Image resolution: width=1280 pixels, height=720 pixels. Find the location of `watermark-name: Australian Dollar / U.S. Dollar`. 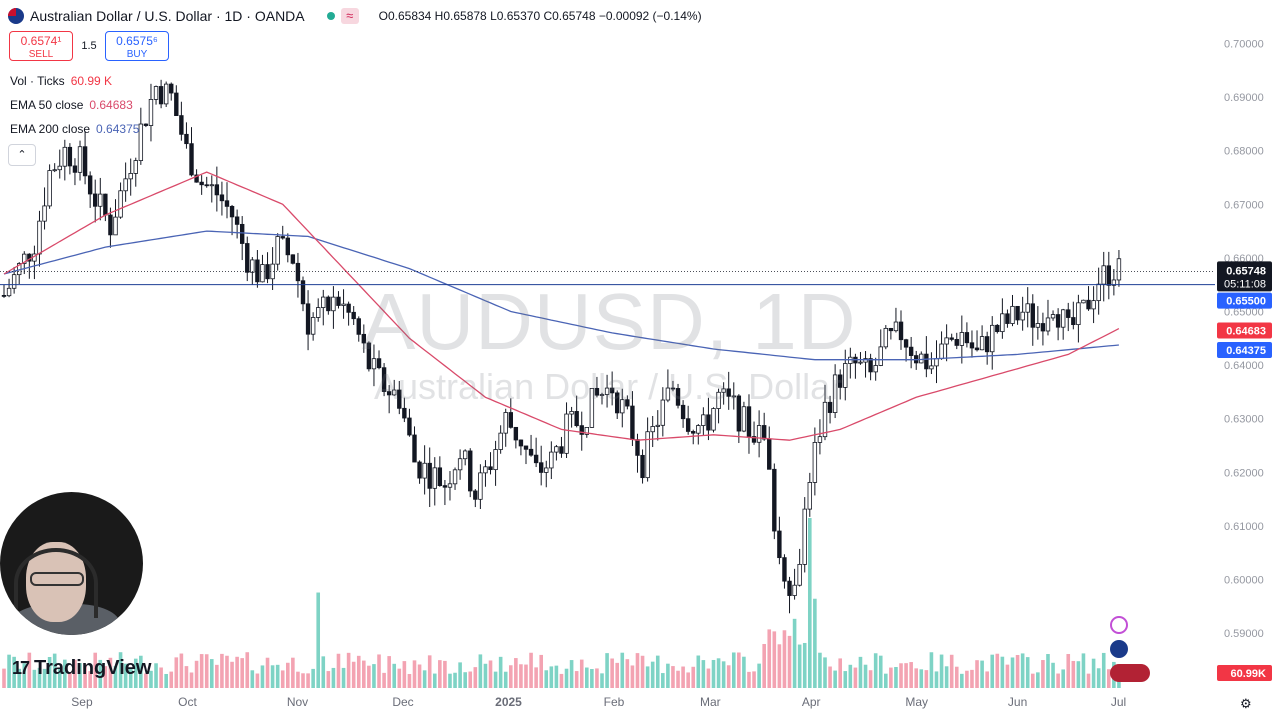

watermark-name: Australian Dollar / U.S. Dollar is located at coordinates (608, 386).